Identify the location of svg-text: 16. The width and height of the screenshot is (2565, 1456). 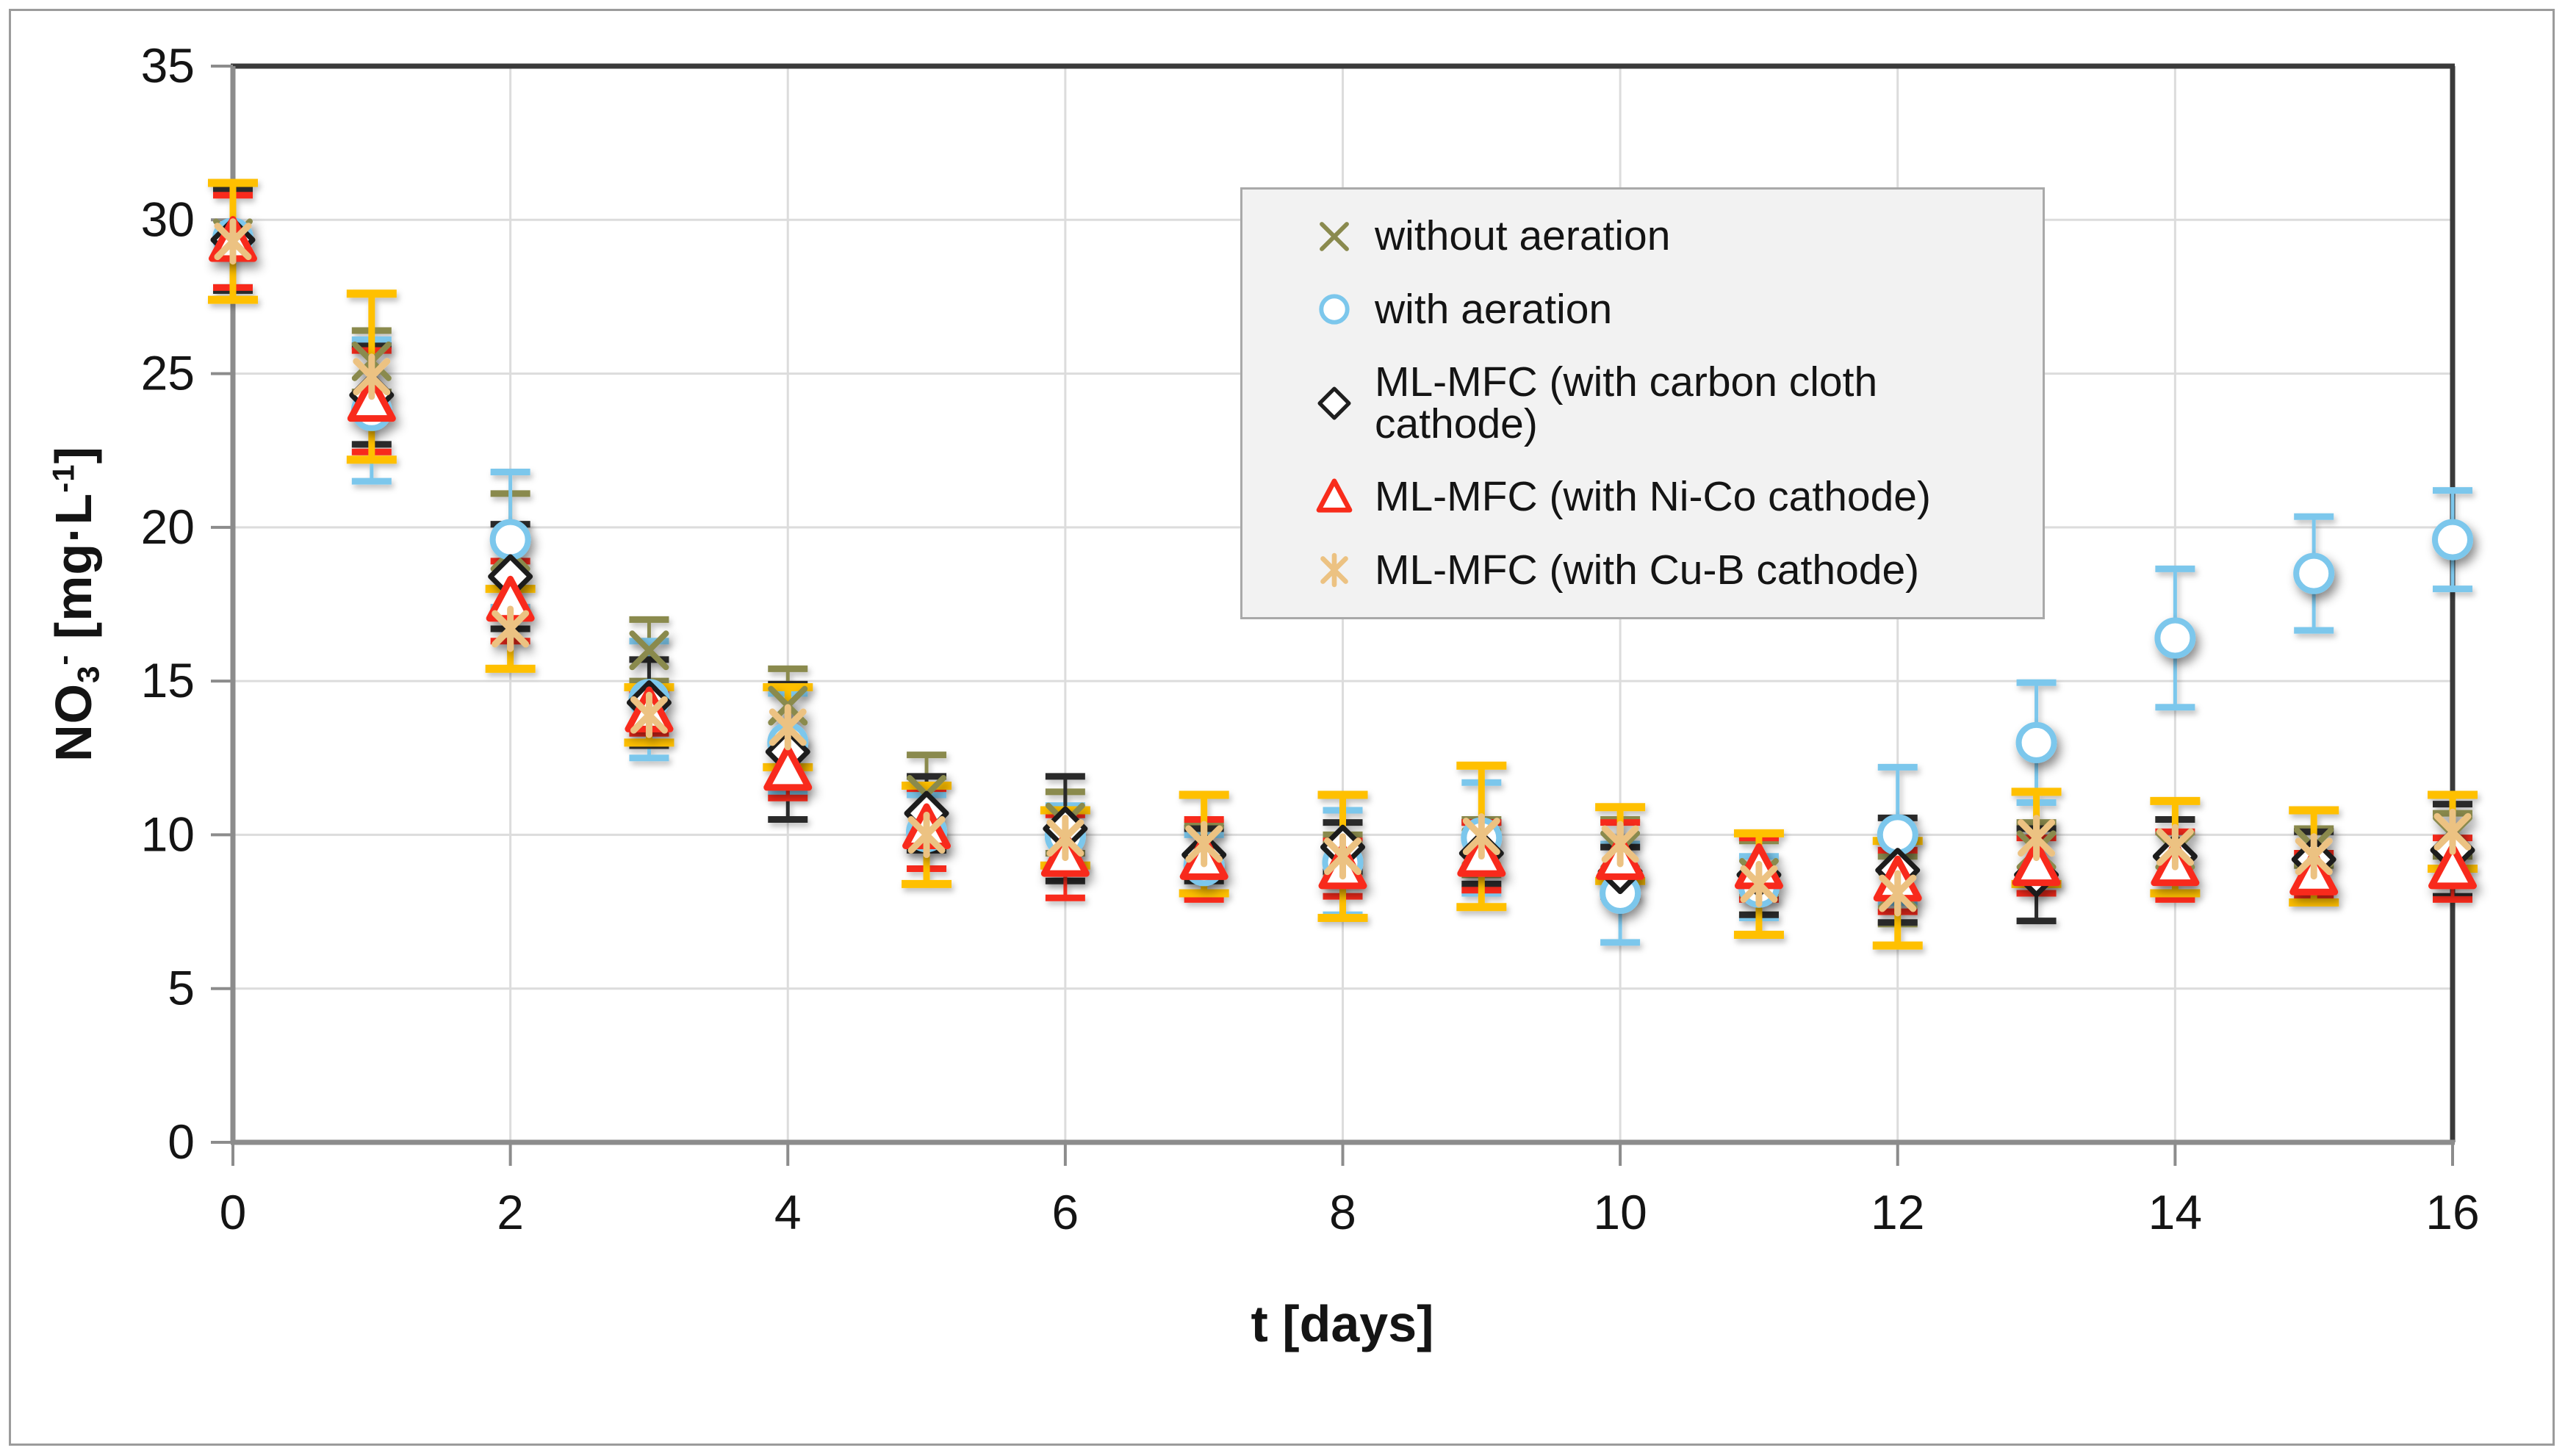
(2452, 1212).